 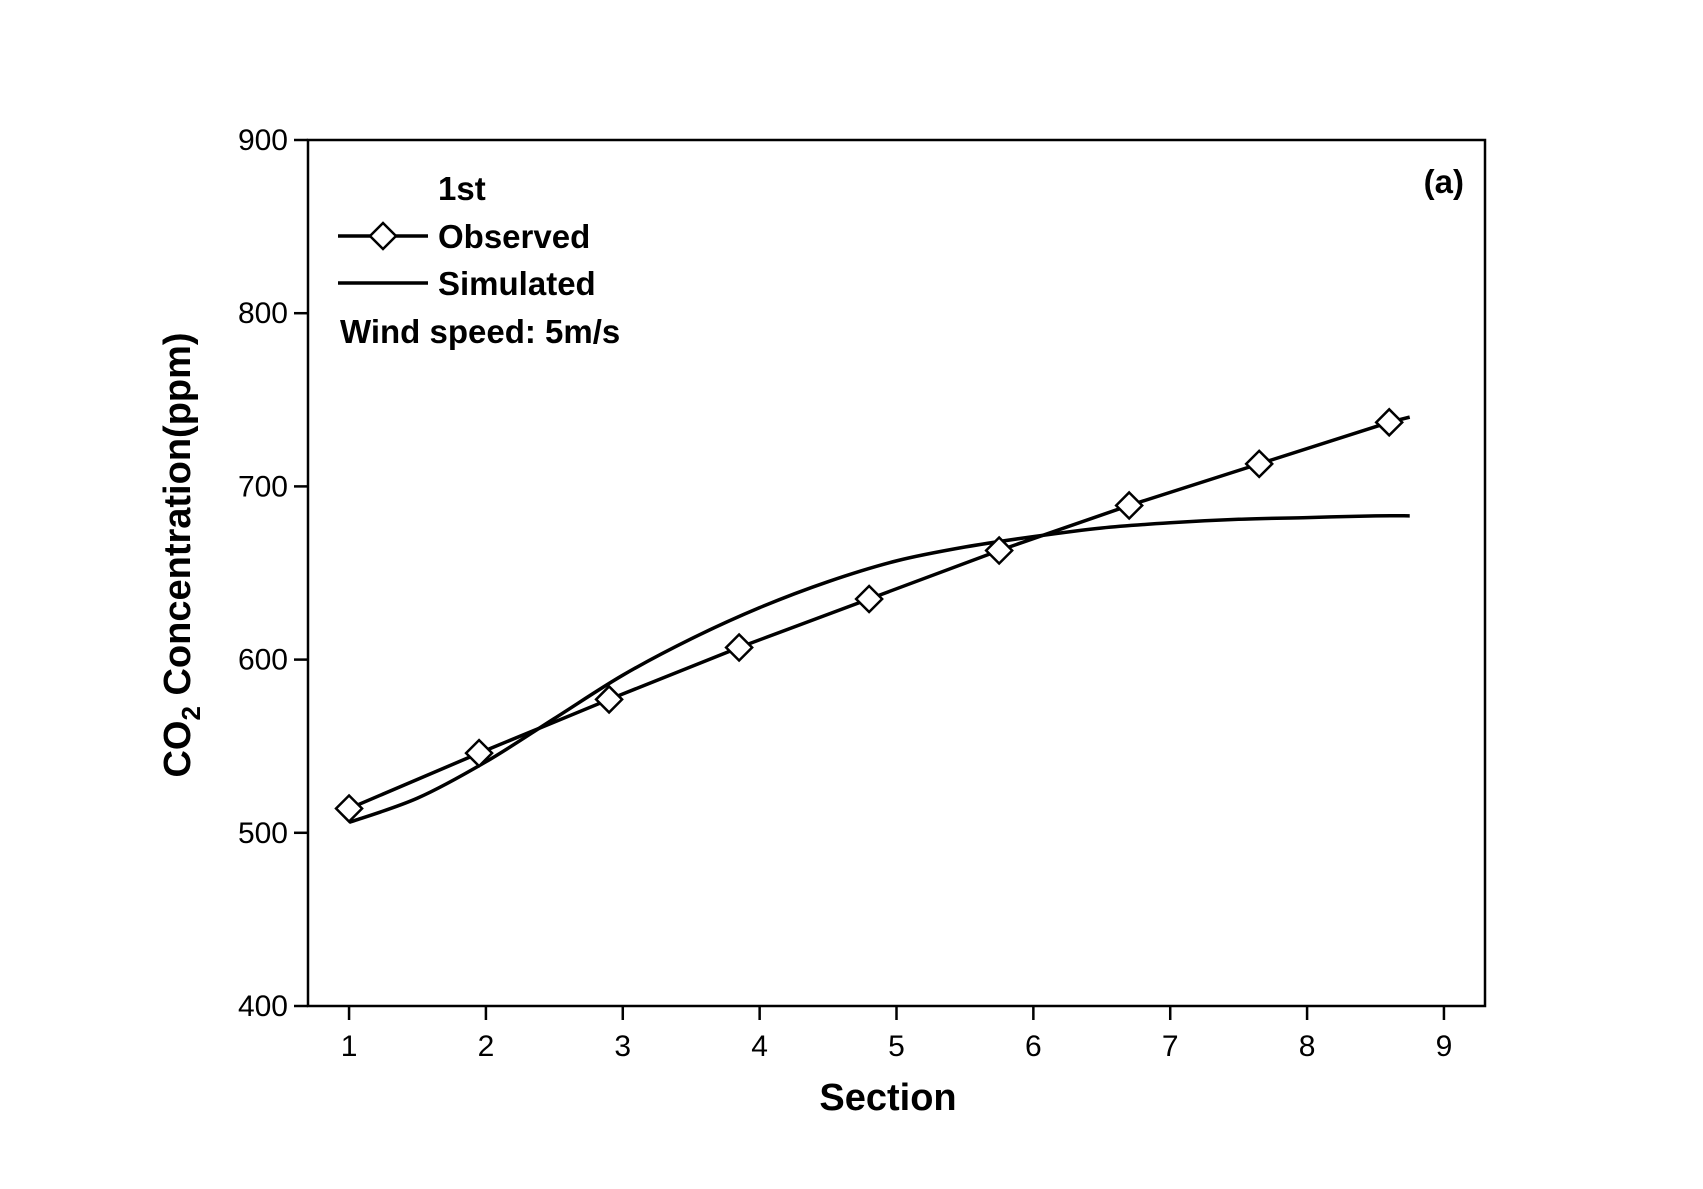 I want to click on y-axis-ticks: 400 500 600 700 800 900, so click(x=273, y=573).